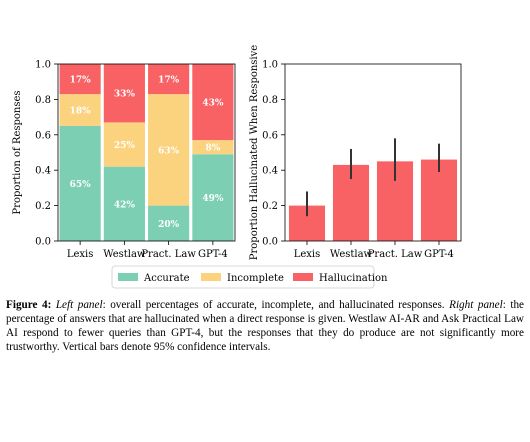 The height and width of the screenshot is (442, 530). I want to click on legend: Accurate Incomplete Hallucination, so click(249, 277).